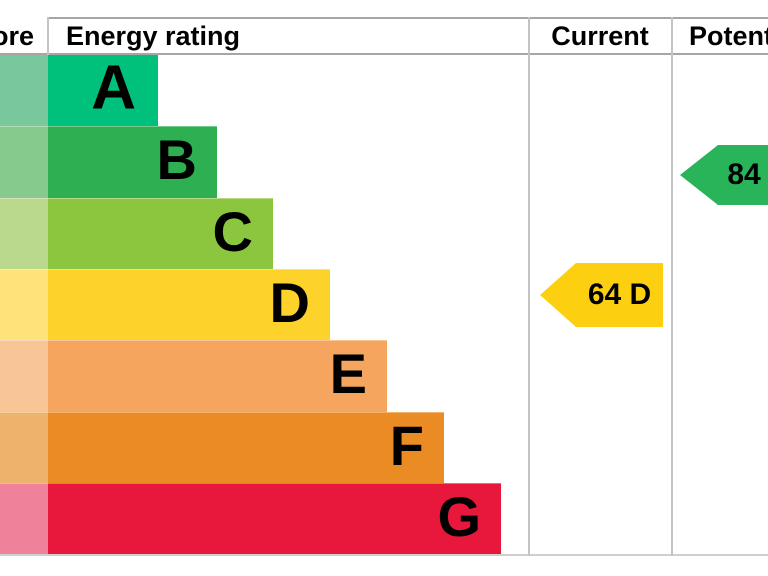 Image resolution: width=768 pixels, height=576 pixels. What do you see at coordinates (24, 162) in the screenshot?
I see `score-cell-b: 81-91` at bounding box center [24, 162].